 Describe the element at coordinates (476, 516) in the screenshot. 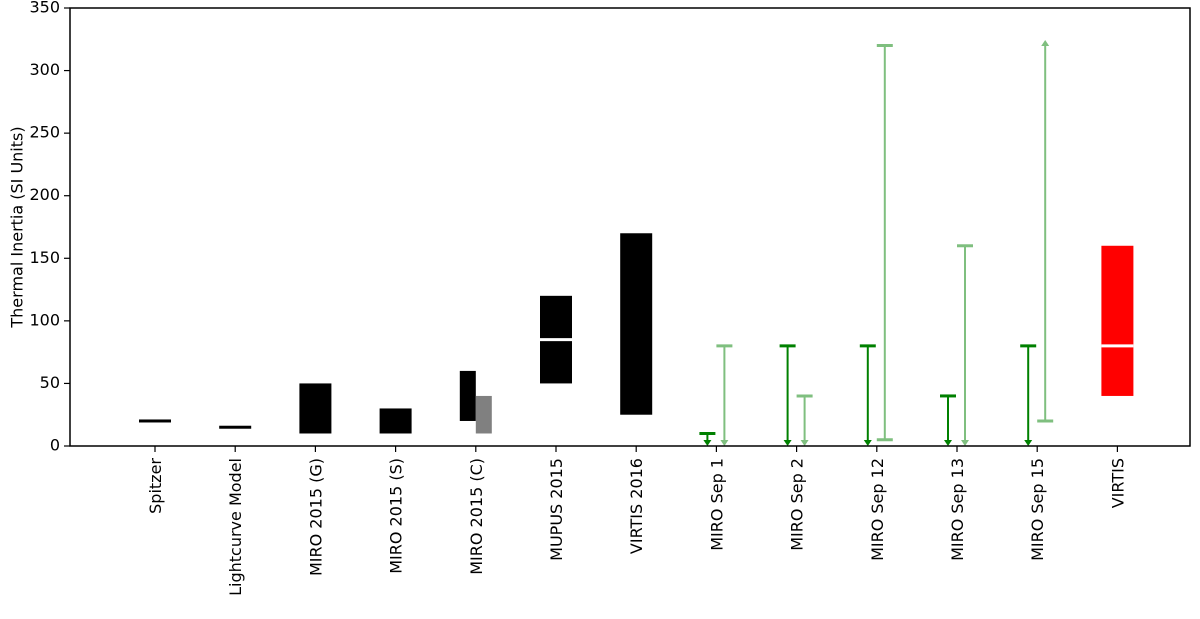

I see `x-tick-label: MIRO 2015 (C)` at that location.